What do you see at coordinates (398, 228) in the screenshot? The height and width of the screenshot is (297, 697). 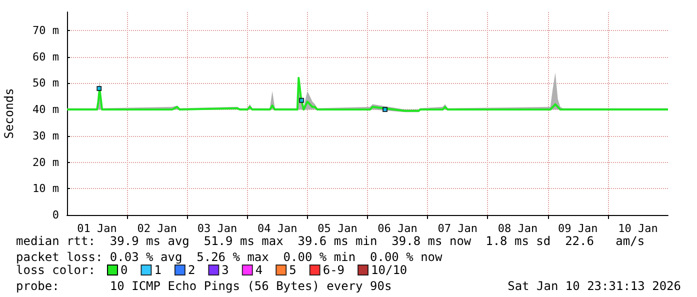 I see `x-tick-label: 06 Jan` at bounding box center [398, 228].